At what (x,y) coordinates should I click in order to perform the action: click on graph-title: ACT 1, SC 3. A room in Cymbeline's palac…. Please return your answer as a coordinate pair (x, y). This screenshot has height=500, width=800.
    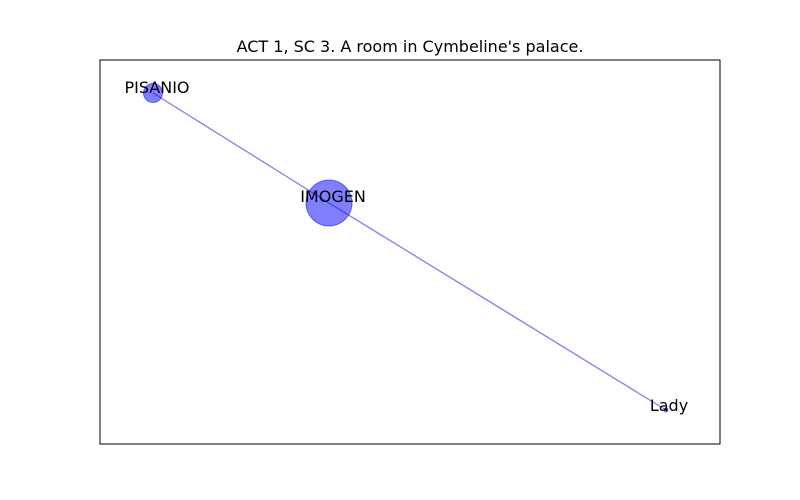
    Looking at the image, I should click on (410, 46).